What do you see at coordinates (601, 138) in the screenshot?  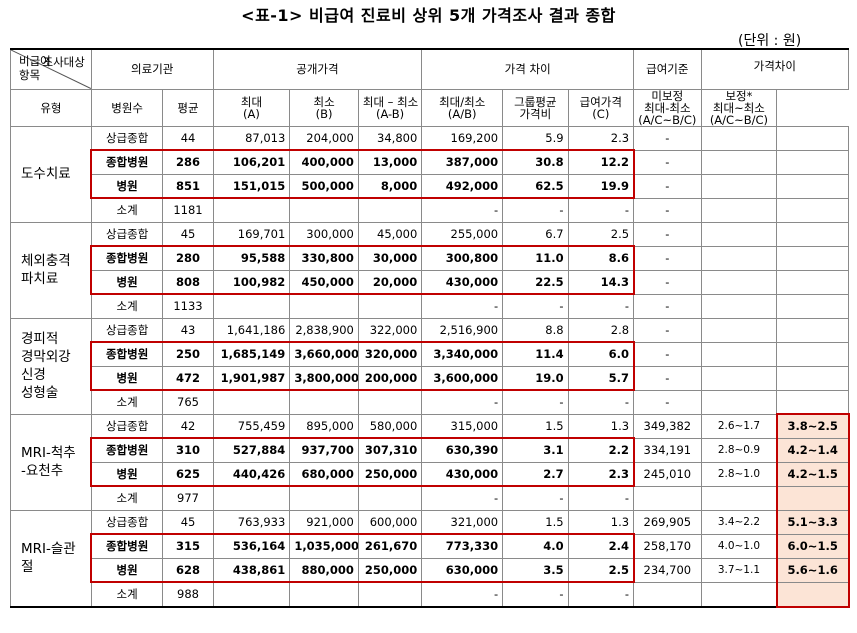 I see `cell-group: 2.3` at bounding box center [601, 138].